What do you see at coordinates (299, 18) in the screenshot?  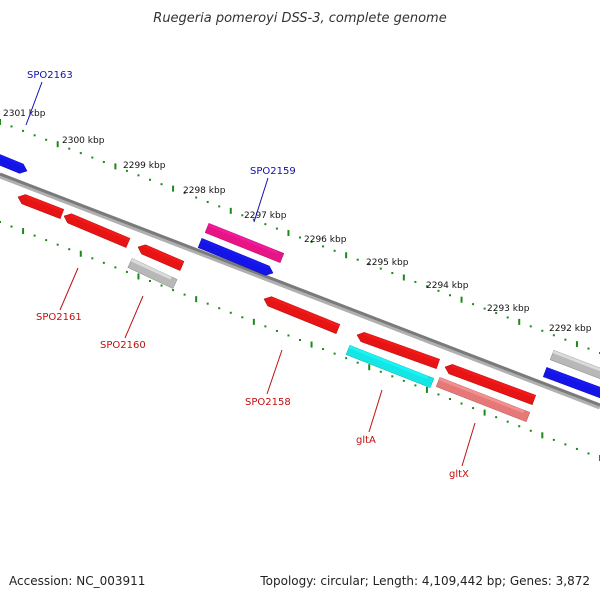 I see `map-title: Ruegeria pomeroyi DSS-3, complete genome` at bounding box center [299, 18].